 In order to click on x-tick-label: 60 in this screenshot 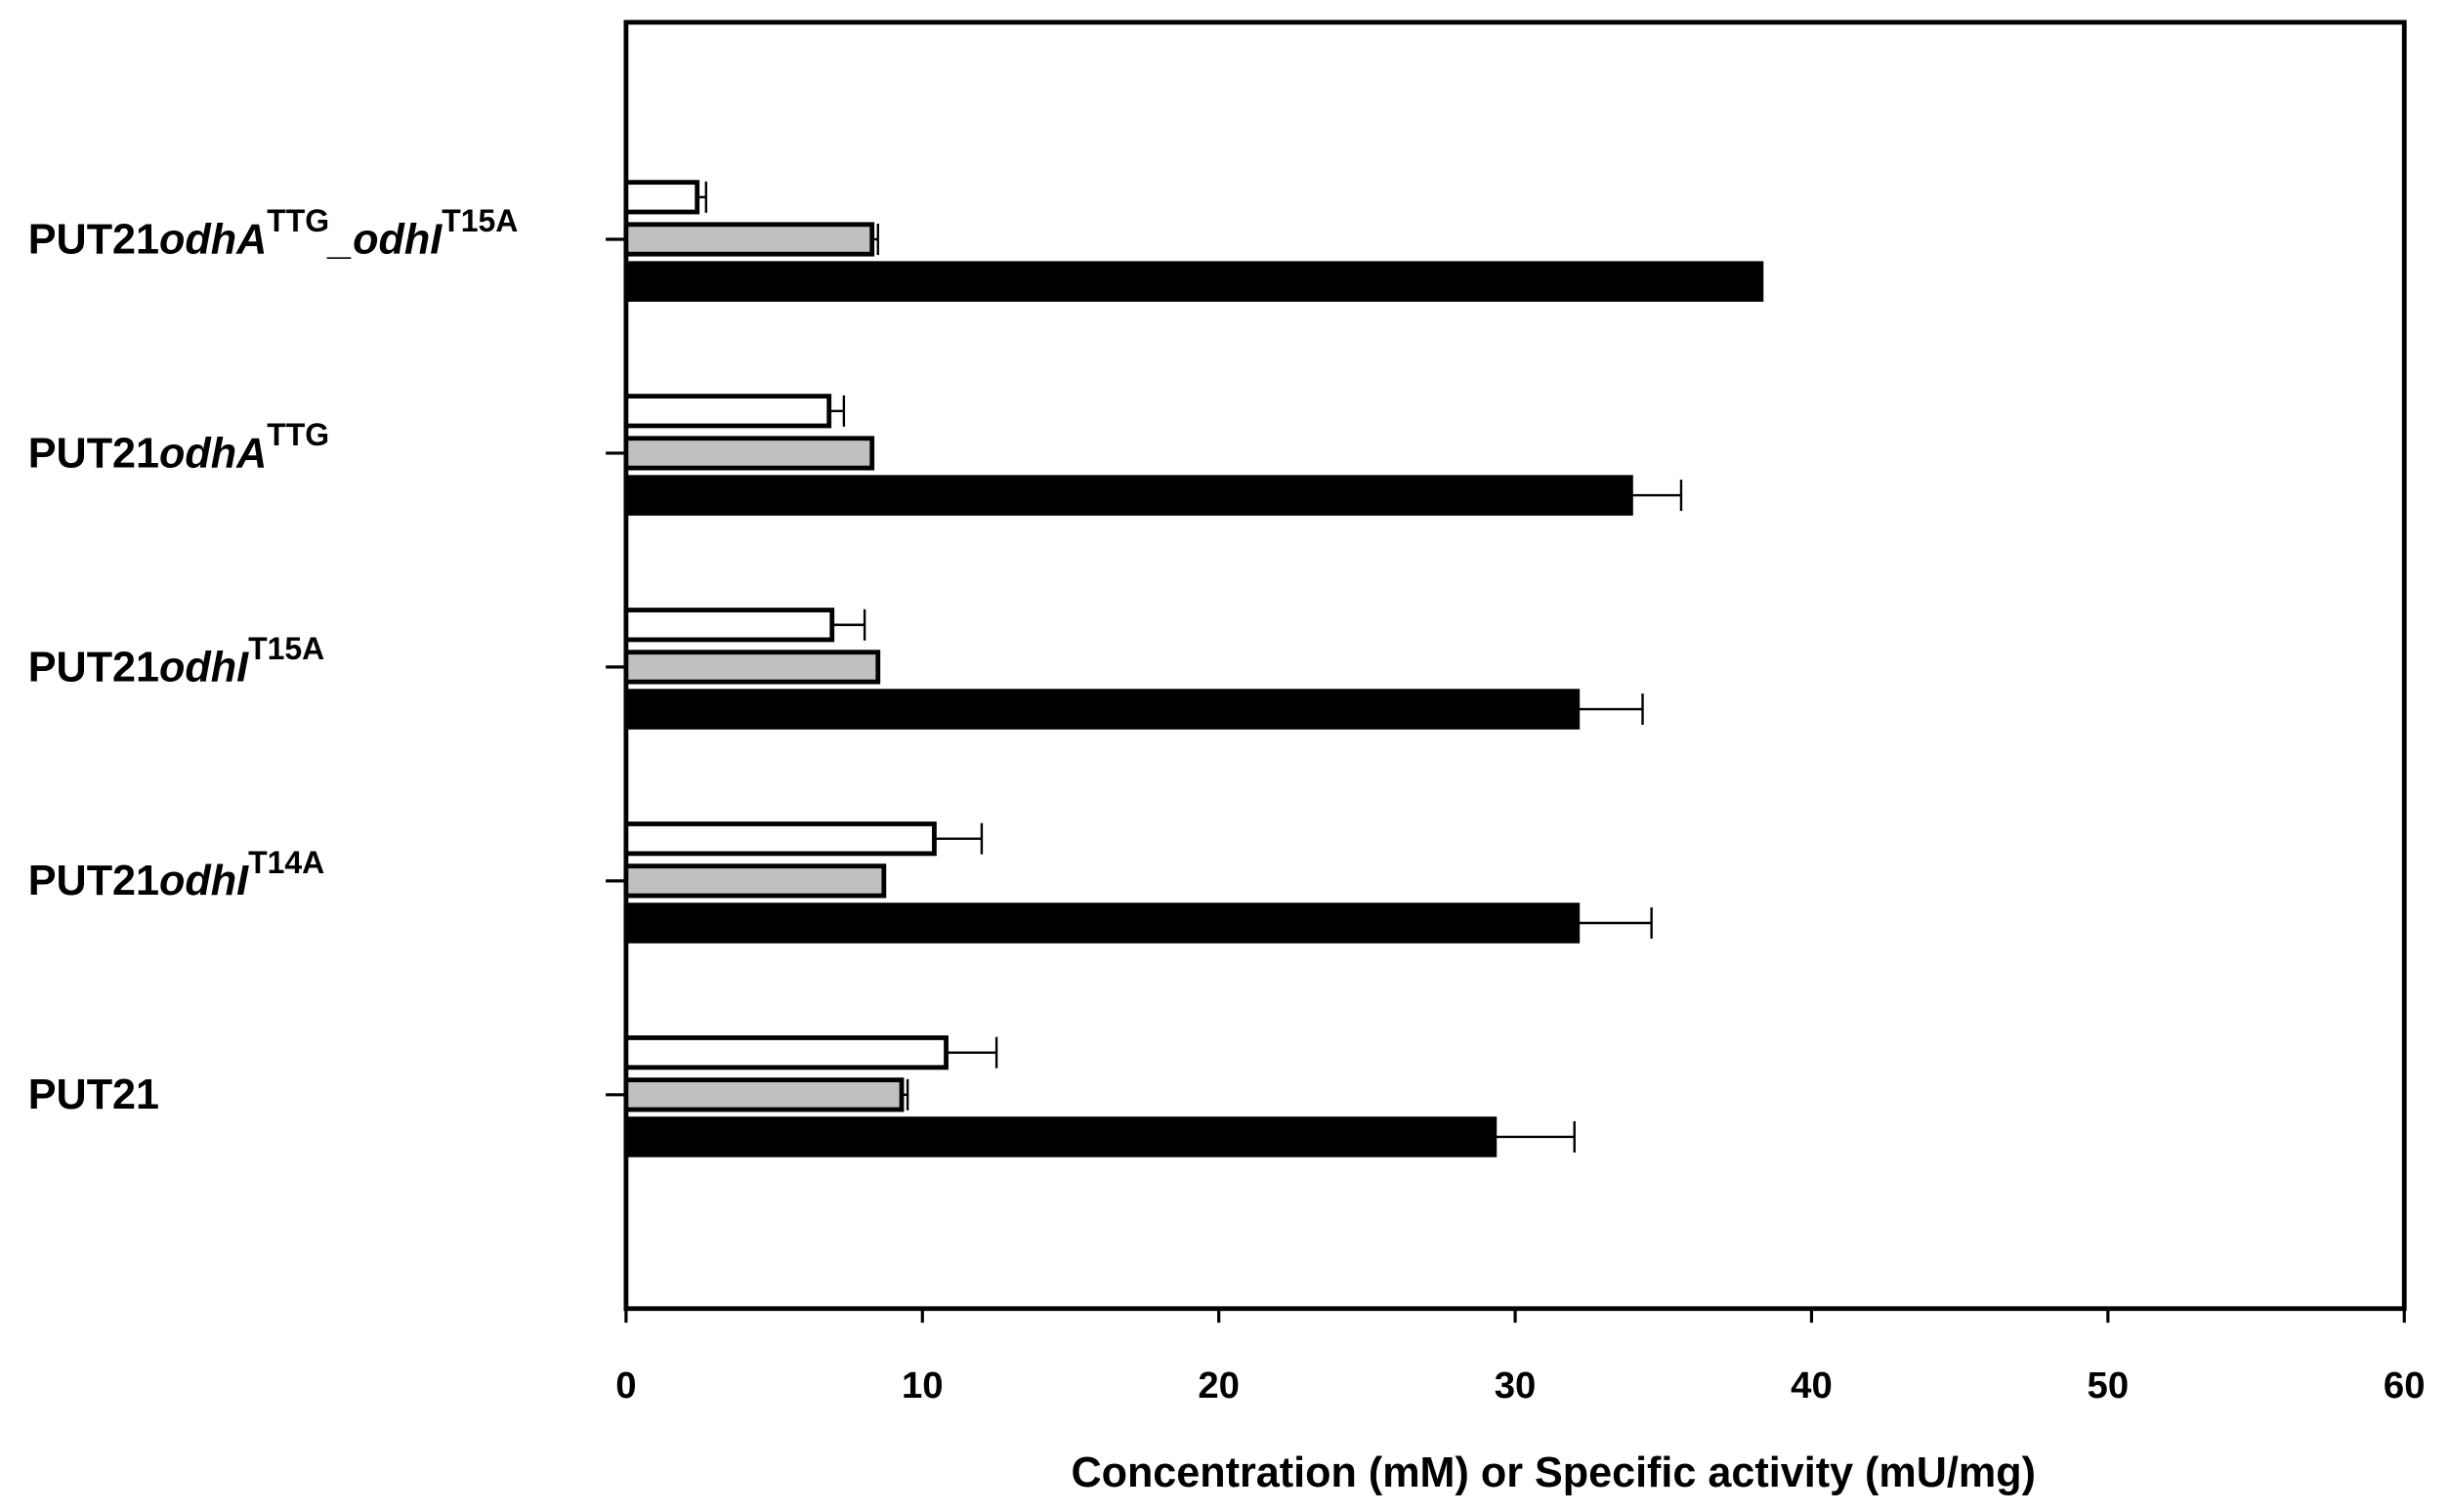, I will do `click(2405, 1386)`.